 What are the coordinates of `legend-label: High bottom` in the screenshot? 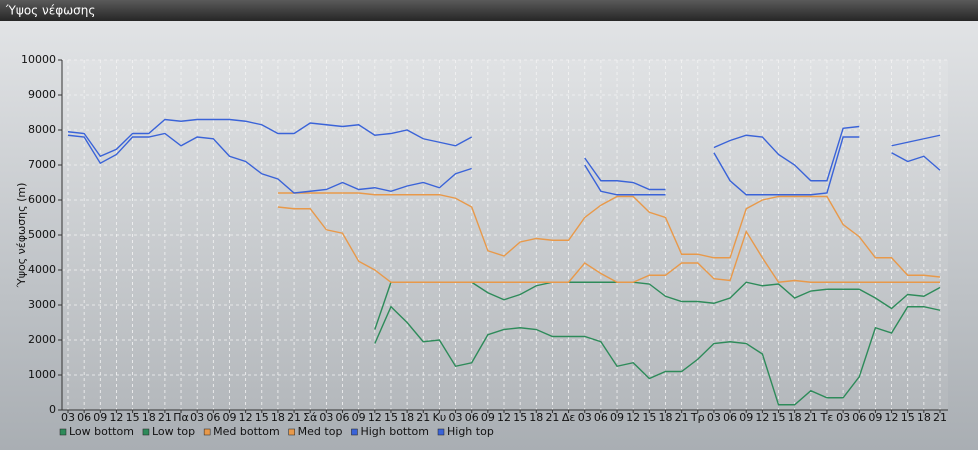 It's located at (394, 431).